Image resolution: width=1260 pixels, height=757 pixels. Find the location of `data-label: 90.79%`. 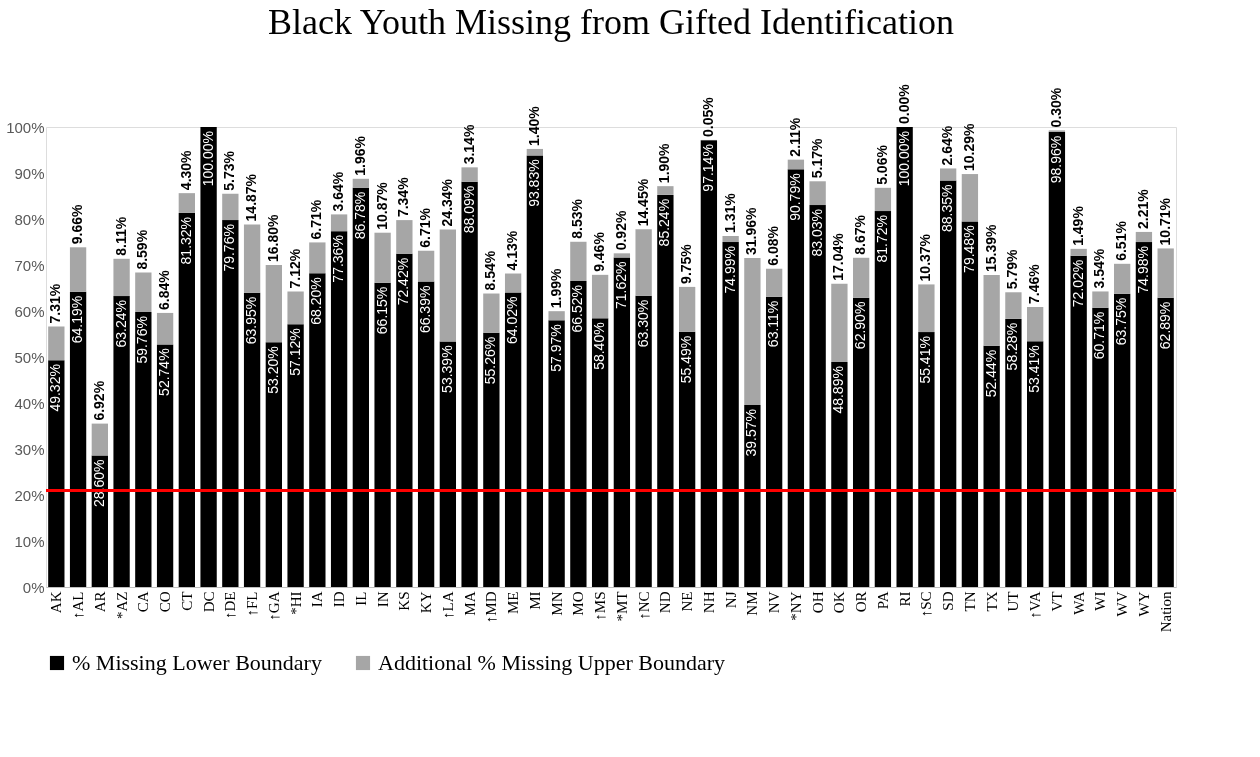

data-label: 90.79% is located at coordinates (794, 197).